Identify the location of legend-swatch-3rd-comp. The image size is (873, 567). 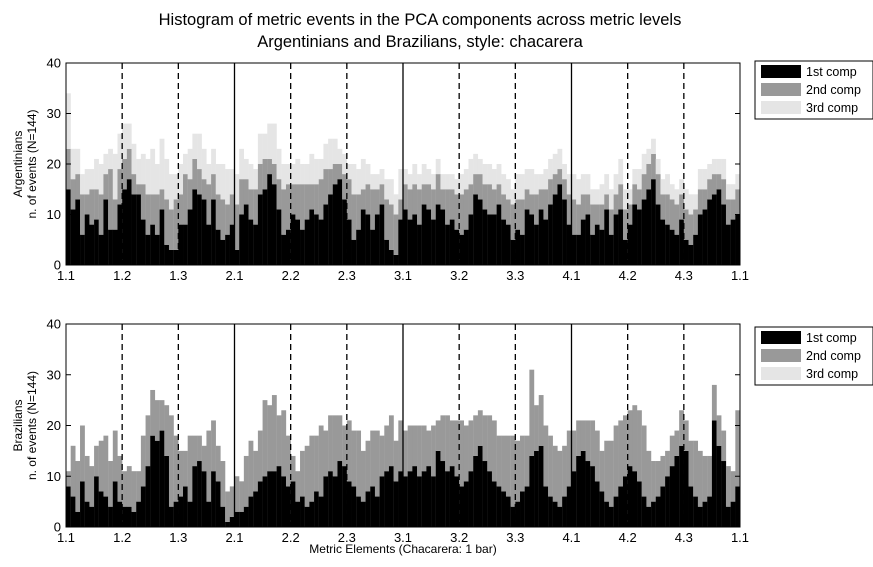
(781, 373).